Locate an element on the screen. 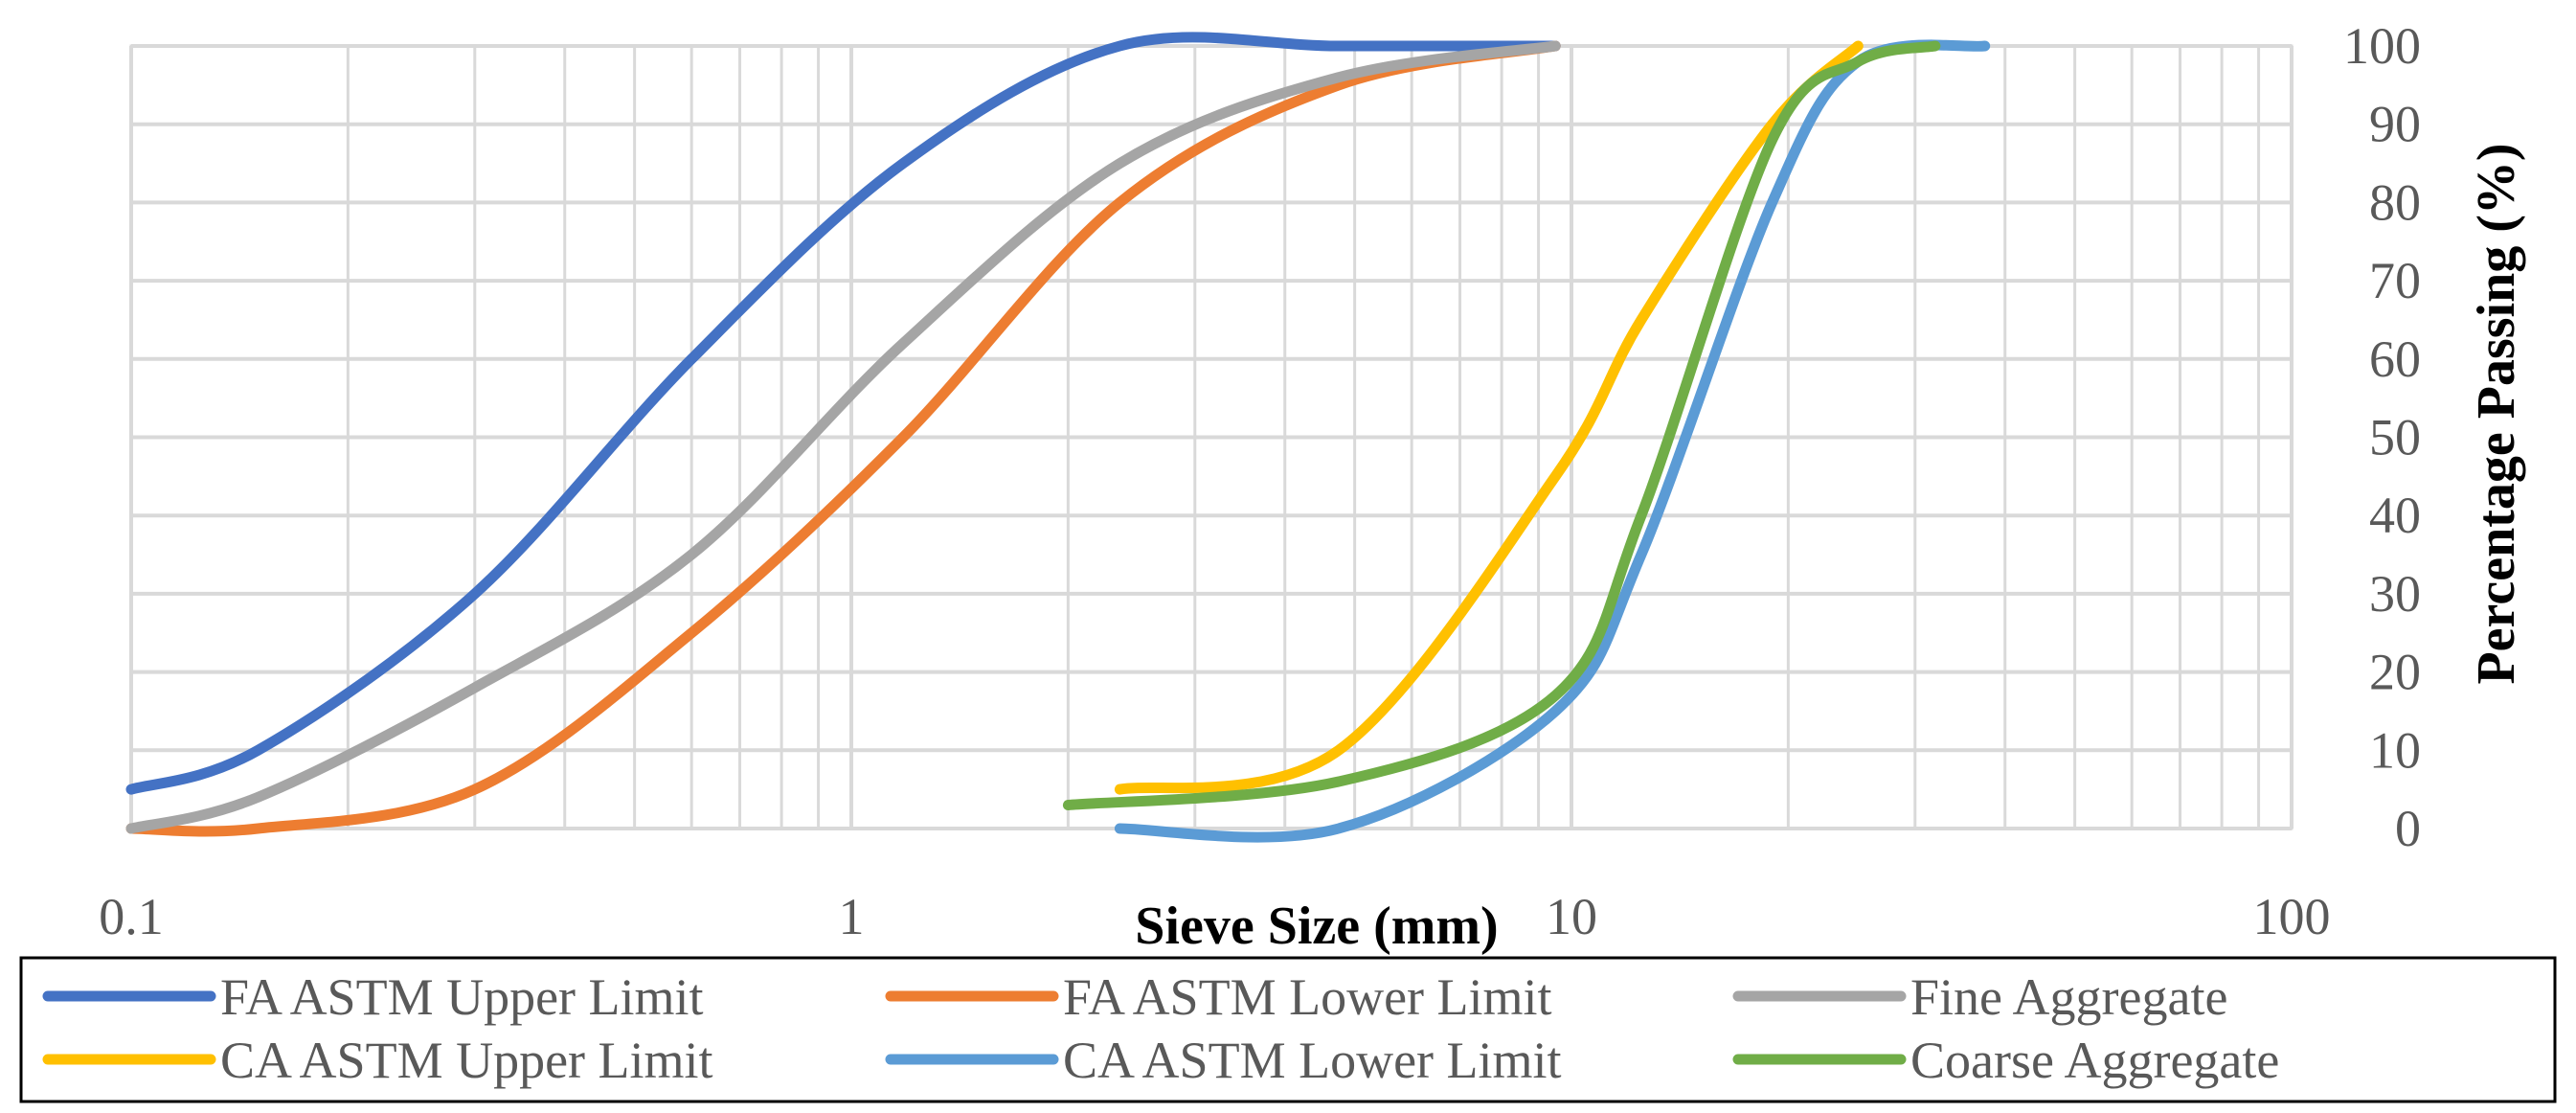 Image resolution: width=2576 pixels, height=1113 pixels. legend-label-fa-astm-lower-limit: FA ASTM Lower Limit is located at coordinates (1307, 997).